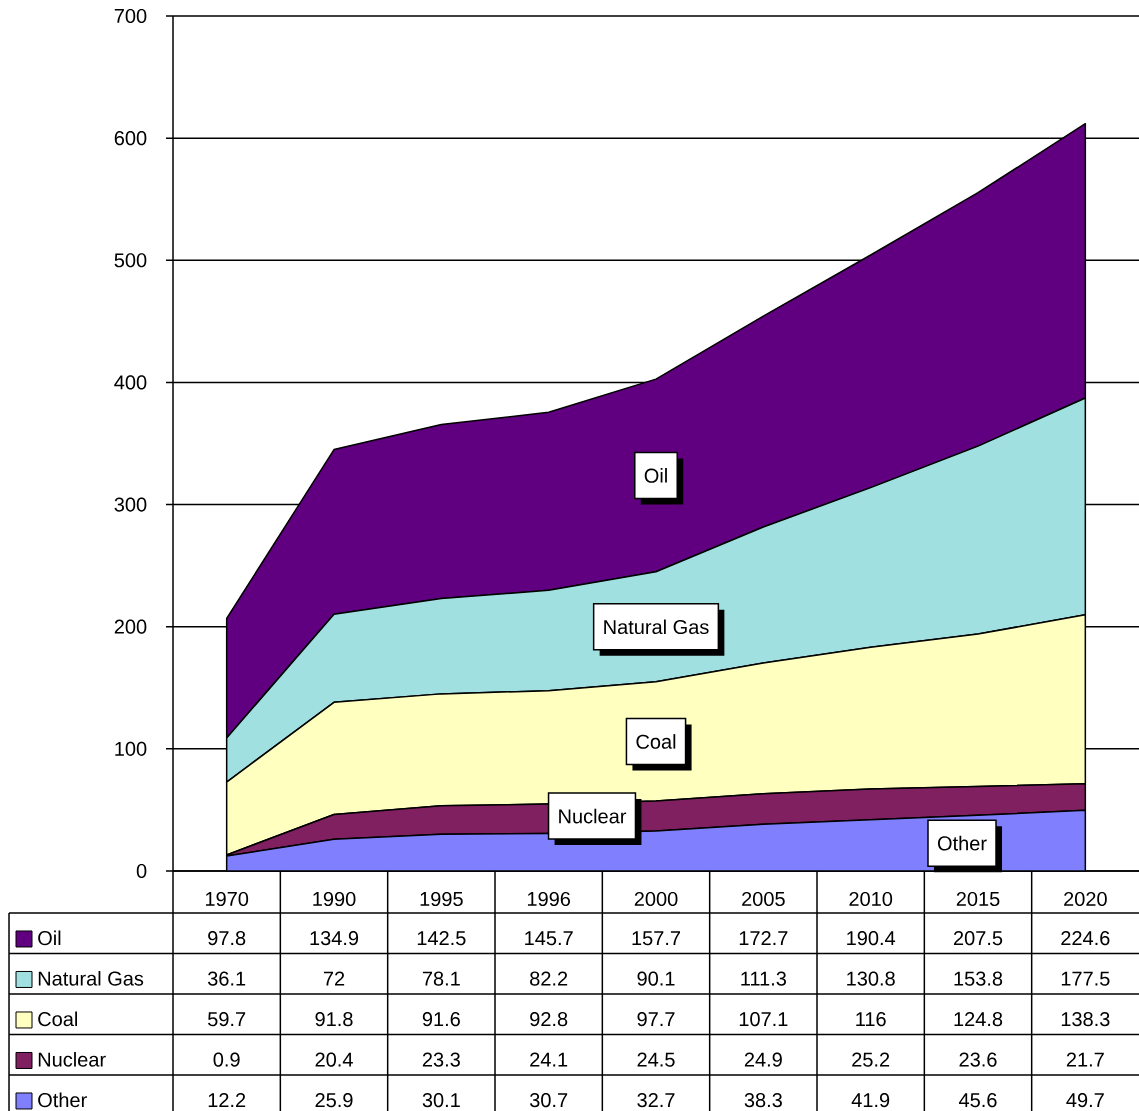  I want to click on data-label: 25.2, so click(871, 1059).